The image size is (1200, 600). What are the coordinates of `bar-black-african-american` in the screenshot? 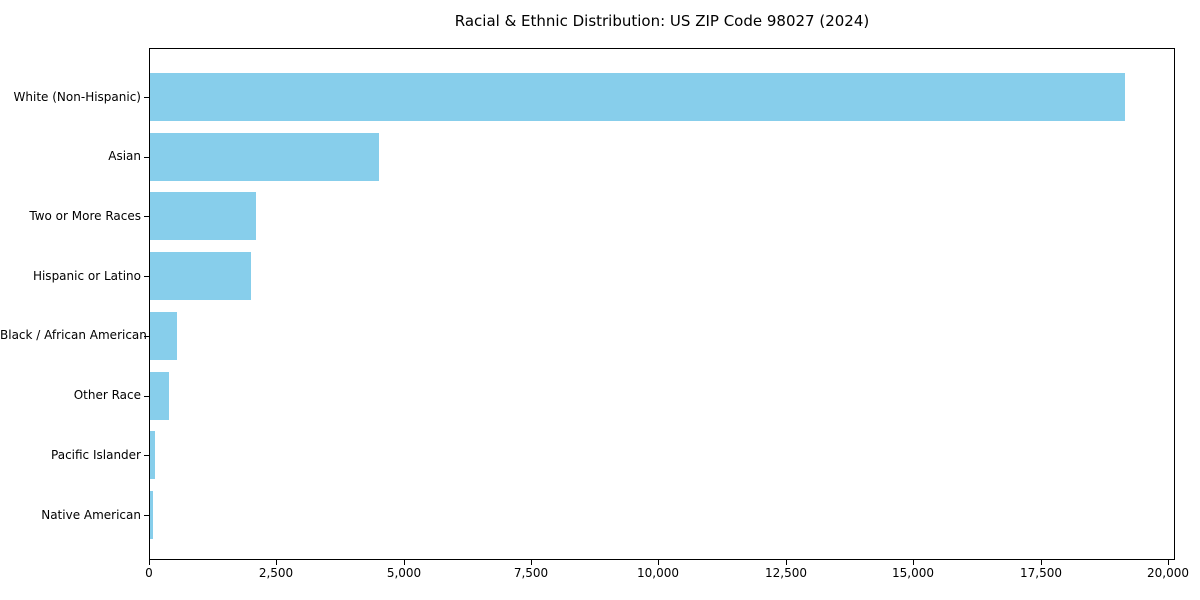 It's located at (163, 335).